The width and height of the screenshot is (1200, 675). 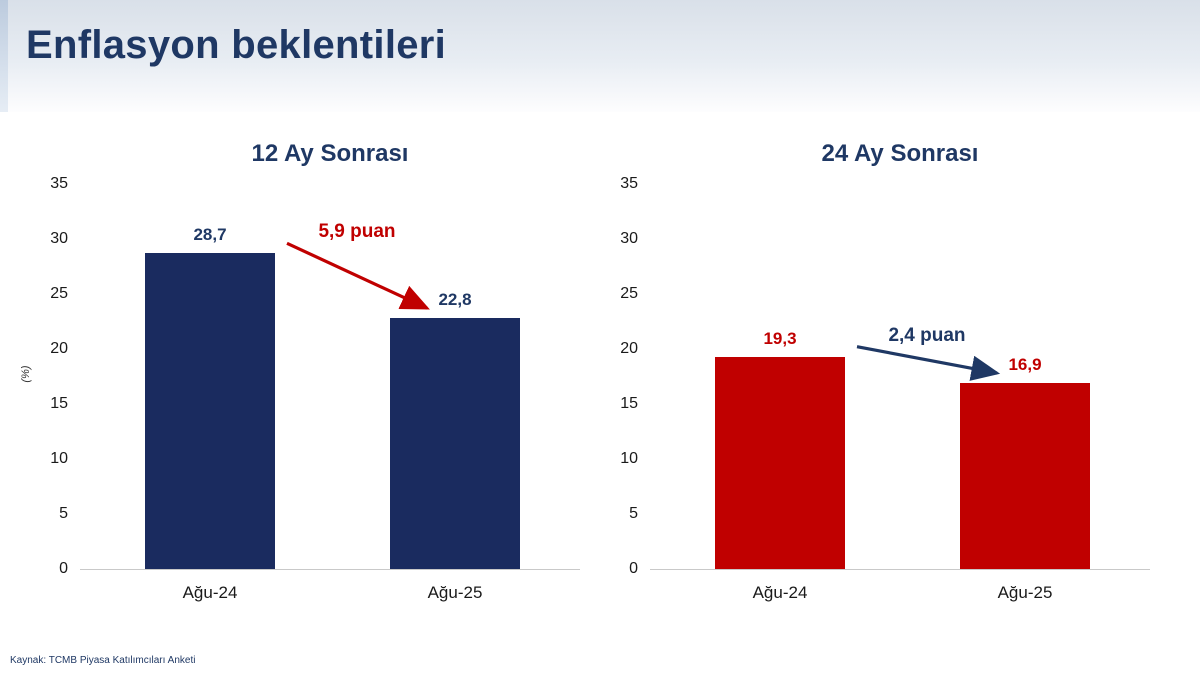 What do you see at coordinates (103, 660) in the screenshot?
I see `source-note: Kaynak: TCMB Piyasa Katılımcıları Anketi` at bounding box center [103, 660].